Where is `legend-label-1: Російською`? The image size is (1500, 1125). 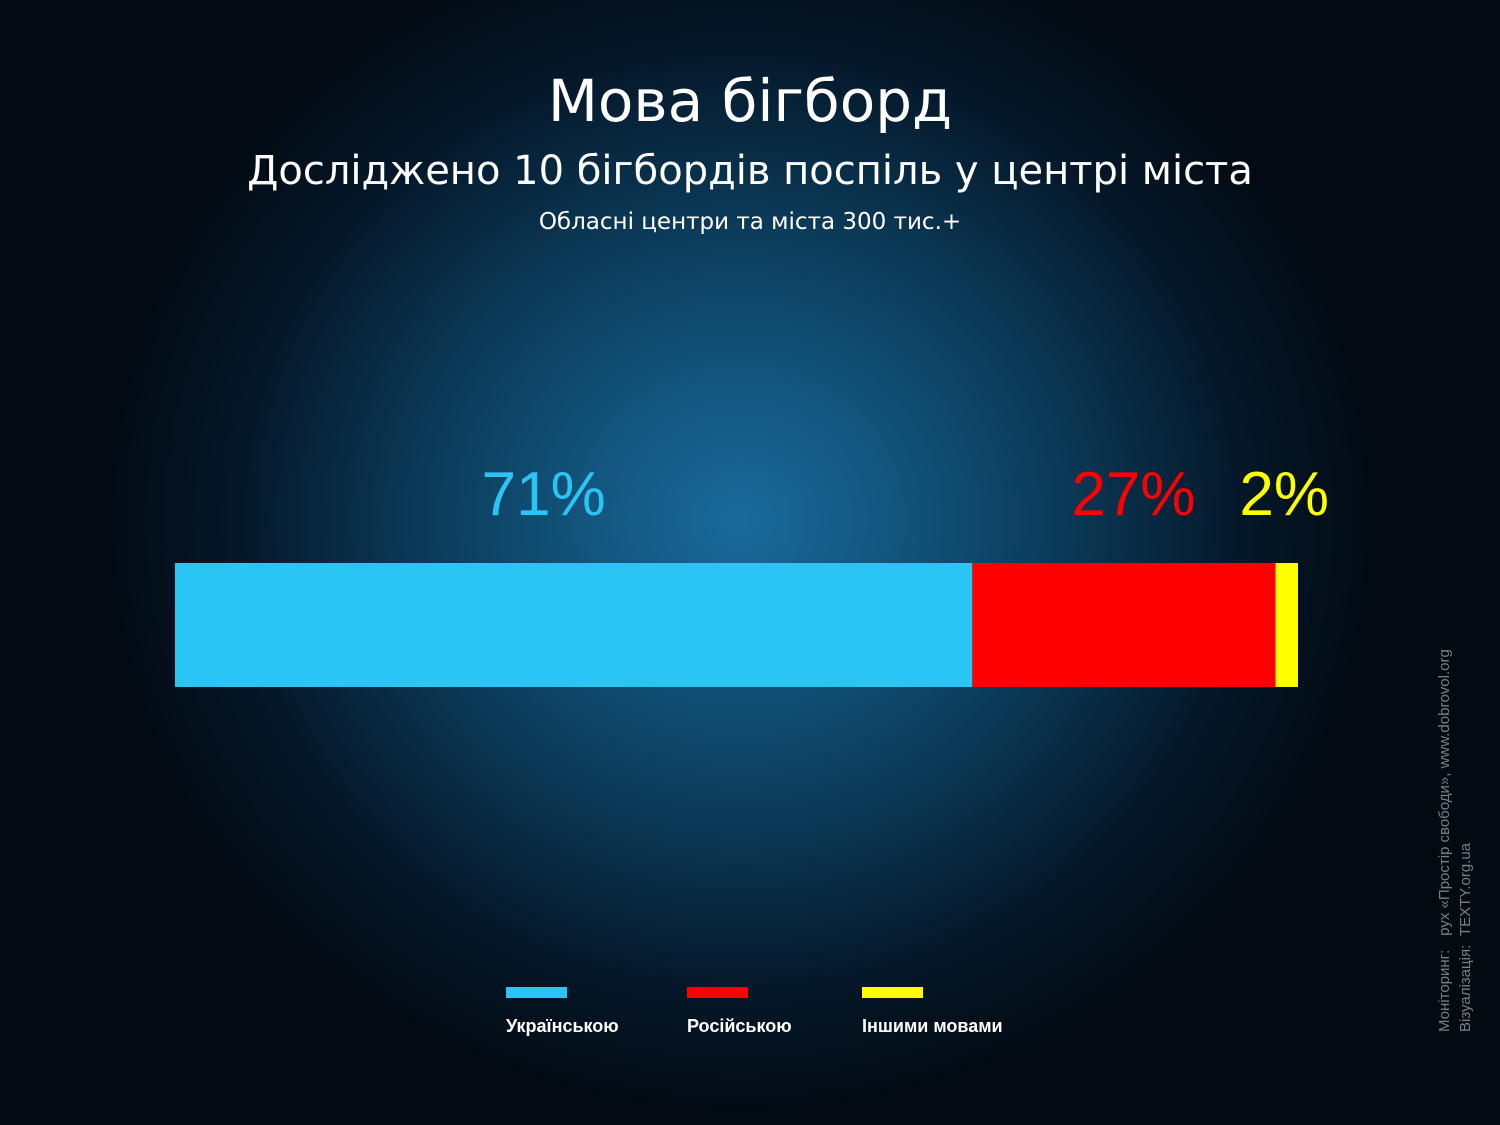
legend-label-1: Російською is located at coordinates (739, 1026).